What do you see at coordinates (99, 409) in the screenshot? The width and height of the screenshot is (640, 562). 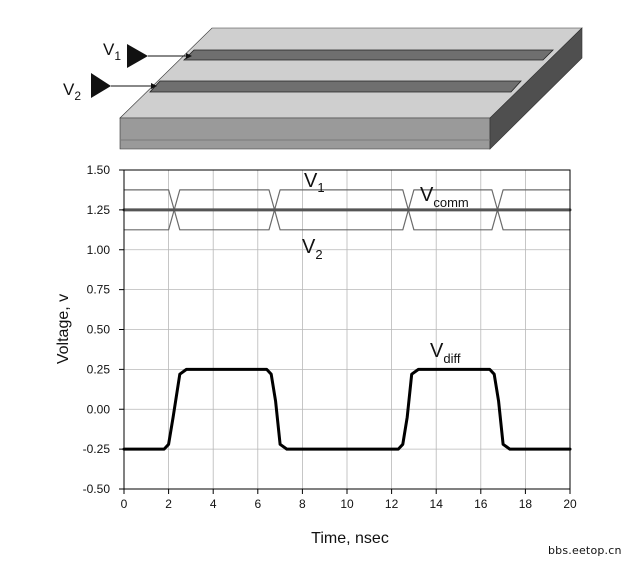 I see `y-tick-label-2: 0.00` at bounding box center [99, 409].